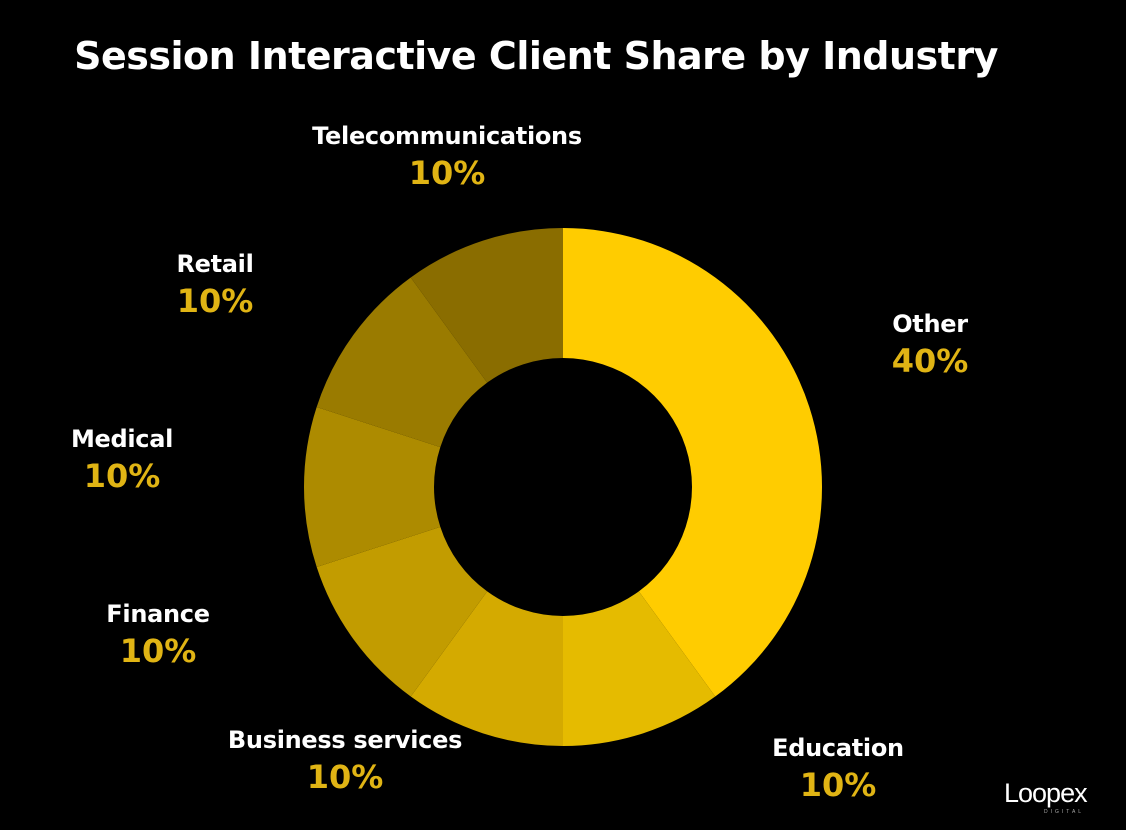  What do you see at coordinates (402, 362) in the screenshot?
I see `slice-retail` at bounding box center [402, 362].